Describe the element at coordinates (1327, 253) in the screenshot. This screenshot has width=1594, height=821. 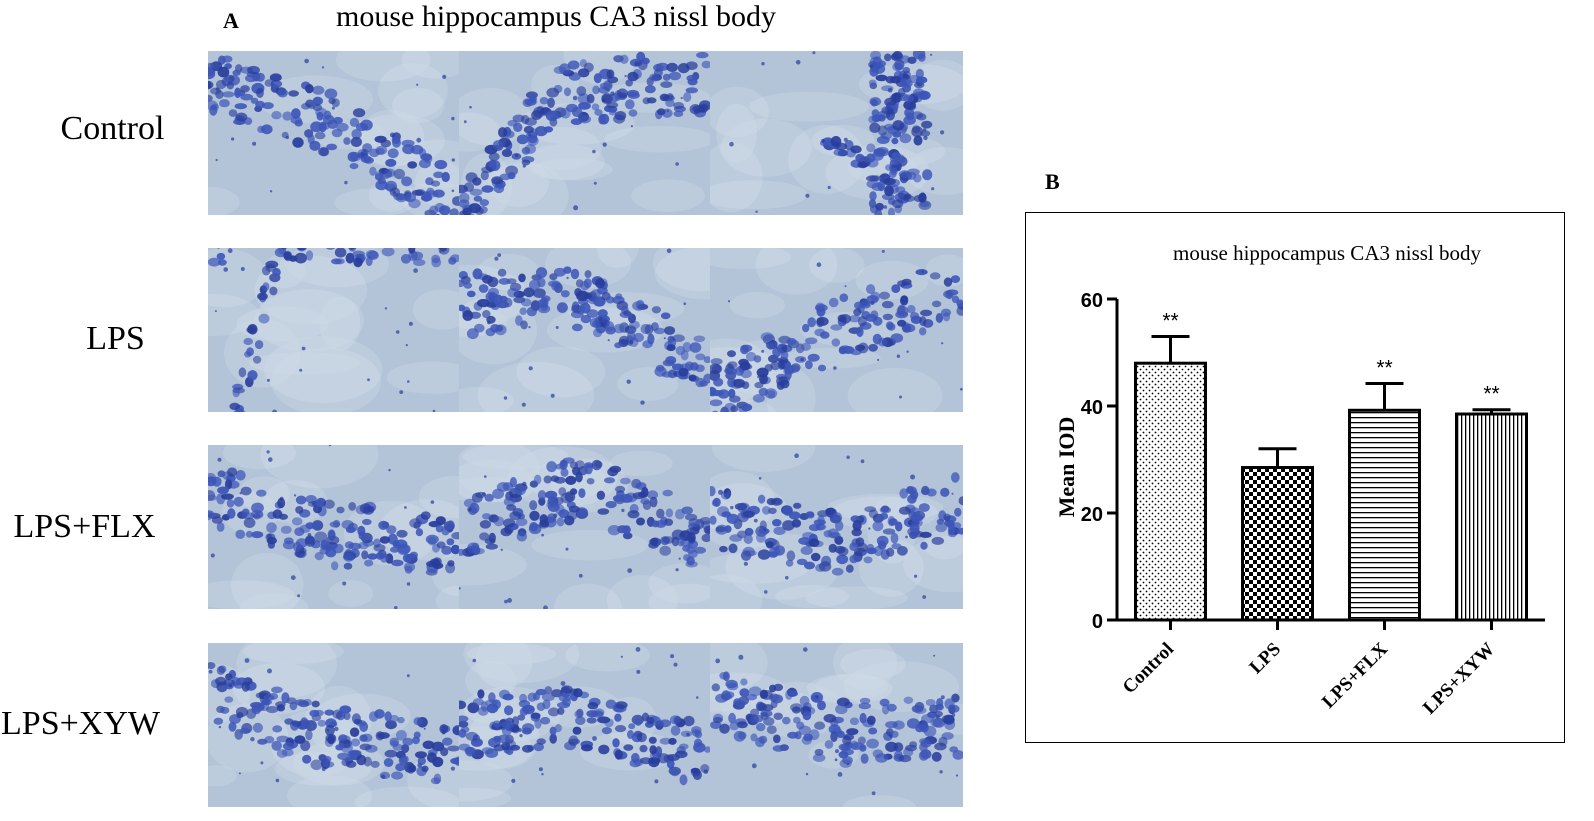
I see `chart-title: mouse hippocampus CA3 nissl body` at that location.